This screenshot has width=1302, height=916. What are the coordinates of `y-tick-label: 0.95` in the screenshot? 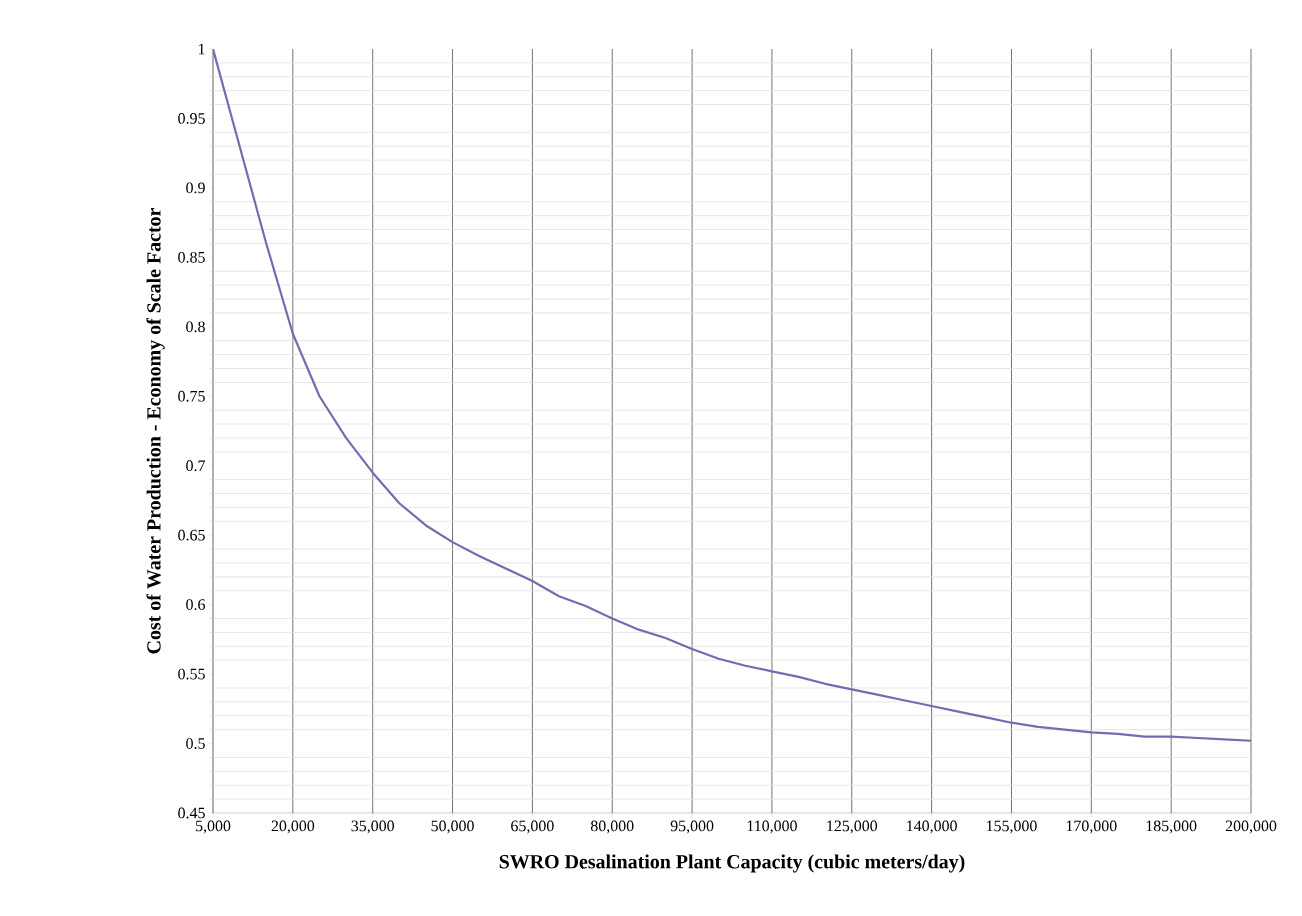 It's located at (191, 118).